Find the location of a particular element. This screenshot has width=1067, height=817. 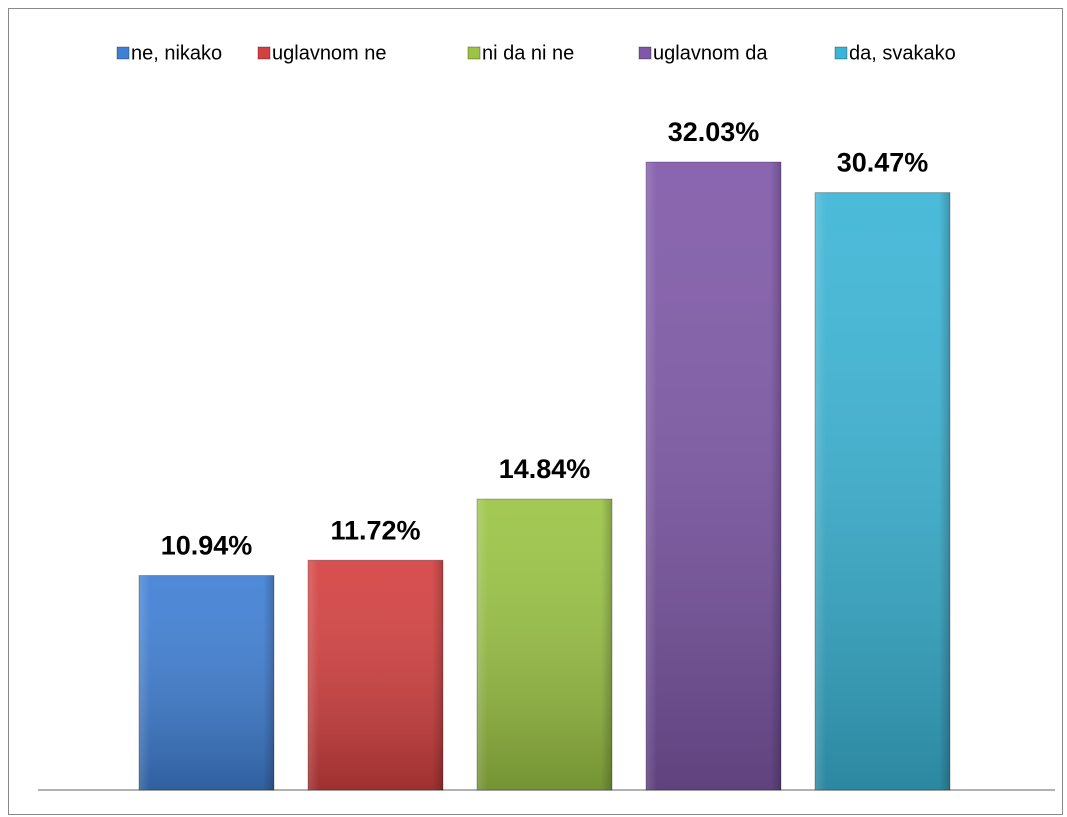

legend-label: da, svakako is located at coordinates (902, 53).